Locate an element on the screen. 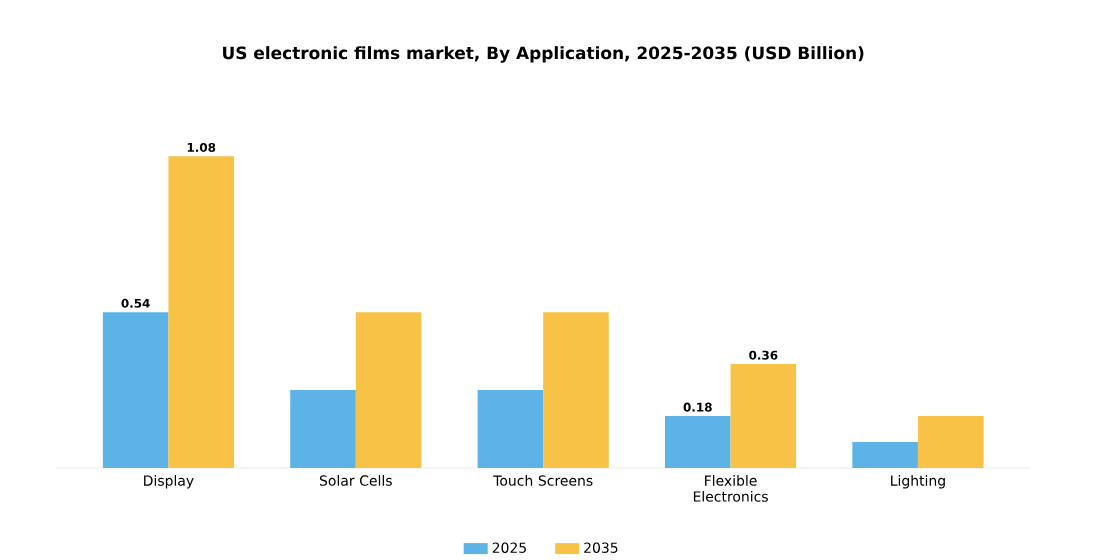 This screenshot has width=1120, height=560. chart-title: US electronic films market, By Application, 2025-2035 (USD Billion) is located at coordinates (543, 54).